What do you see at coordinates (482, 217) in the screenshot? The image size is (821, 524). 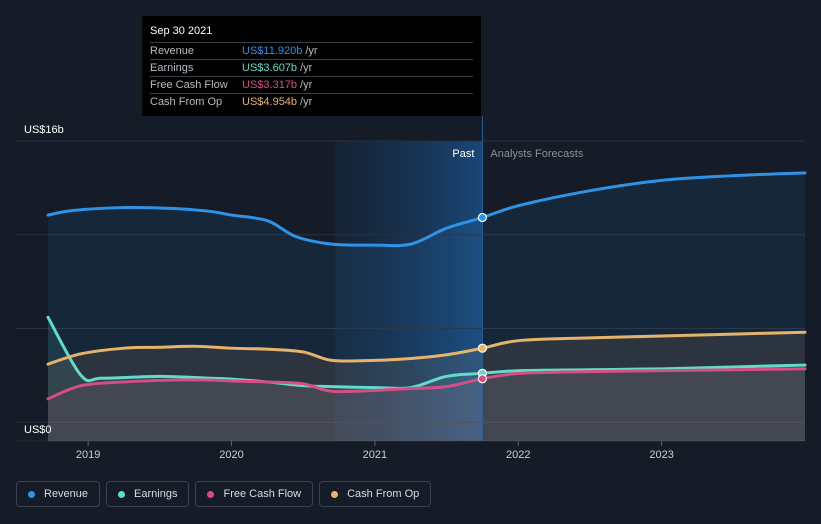 I see `marker-revenue` at bounding box center [482, 217].